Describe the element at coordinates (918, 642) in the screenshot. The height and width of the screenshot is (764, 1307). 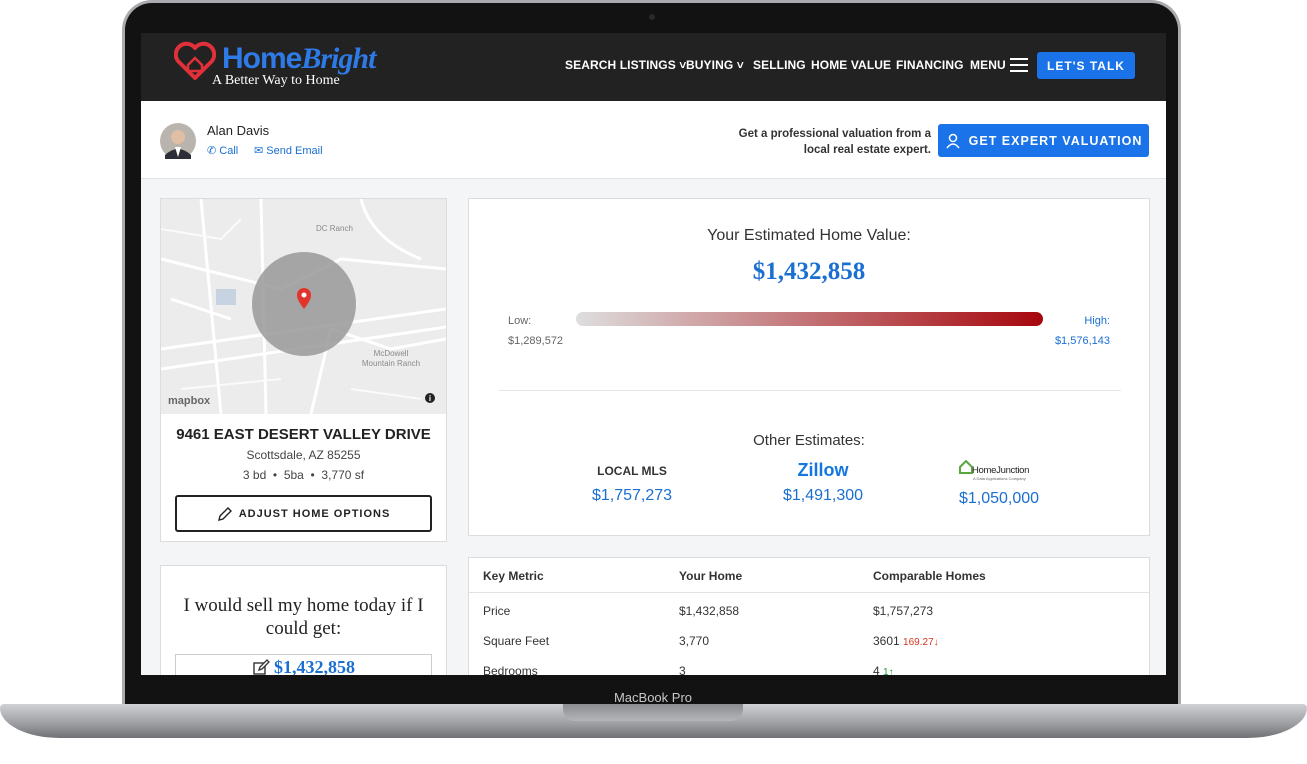
I see `delta-value: 169.27` at that location.